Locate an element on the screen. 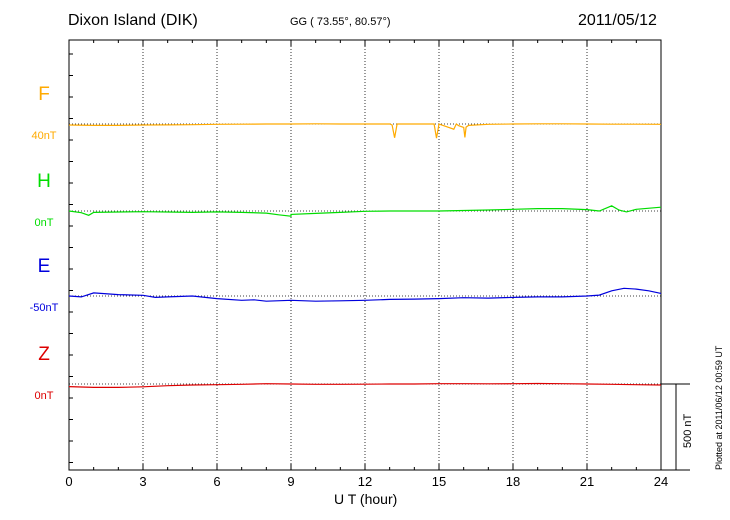 Image resolution: width=730 pixels, height=520 pixels. channel-offset-z: 0nT is located at coordinates (44, 396).